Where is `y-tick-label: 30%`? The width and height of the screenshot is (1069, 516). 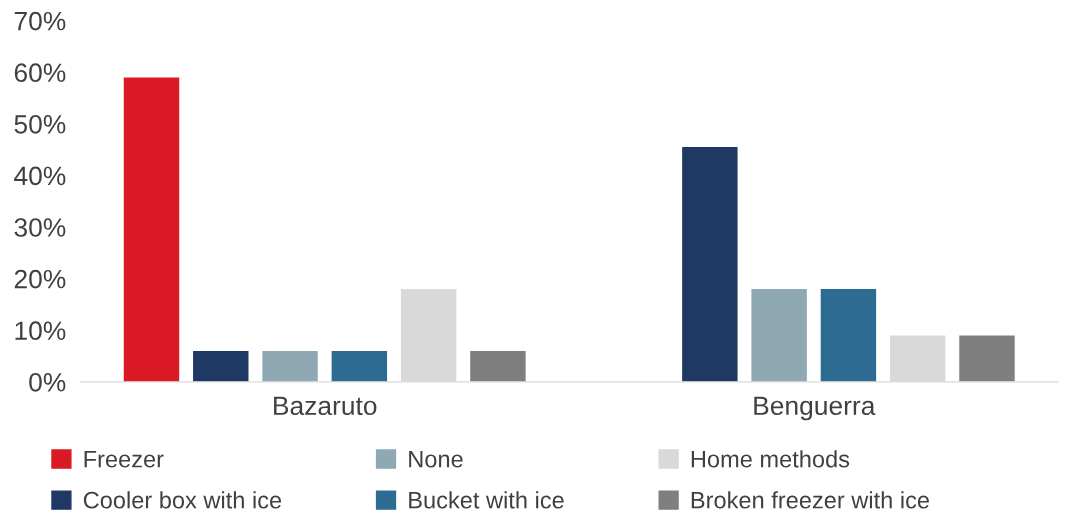 y-tick-label: 30% is located at coordinates (40, 227).